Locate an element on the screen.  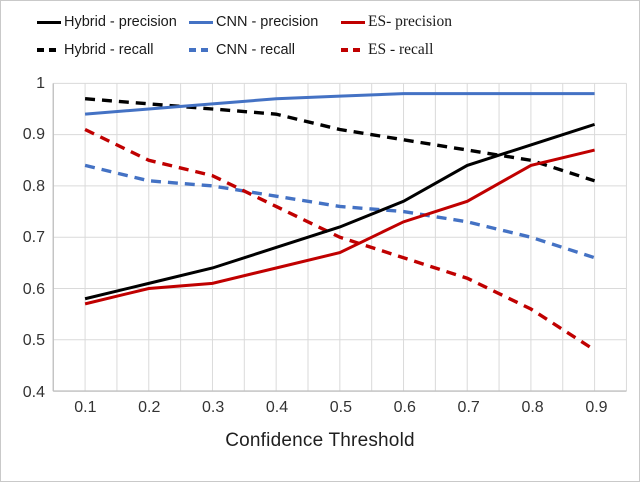
series-line-cnn-precision is located at coordinates (339, 104).